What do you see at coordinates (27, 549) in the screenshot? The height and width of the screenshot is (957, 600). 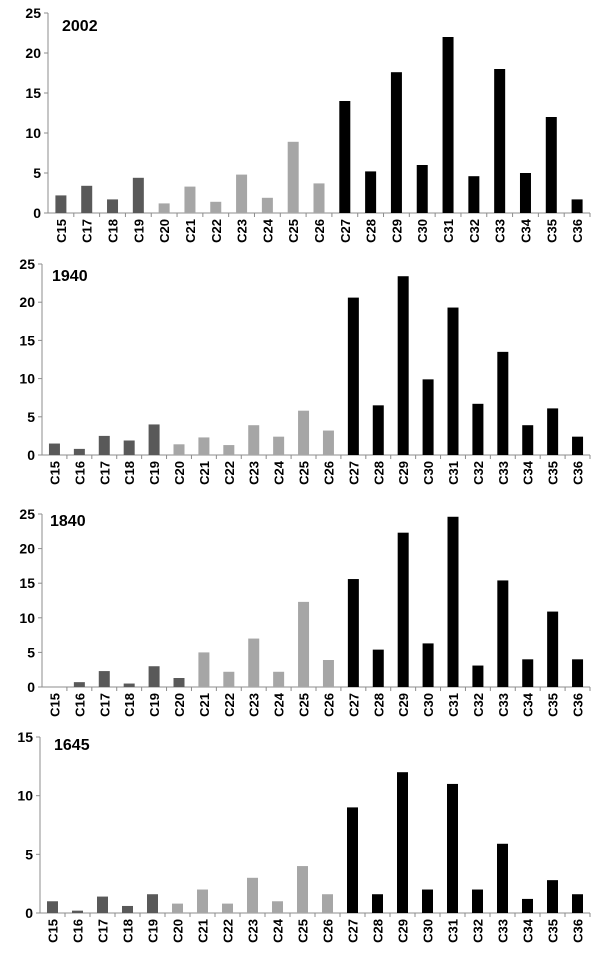 I see `y-tick-label: 20` at bounding box center [27, 549].